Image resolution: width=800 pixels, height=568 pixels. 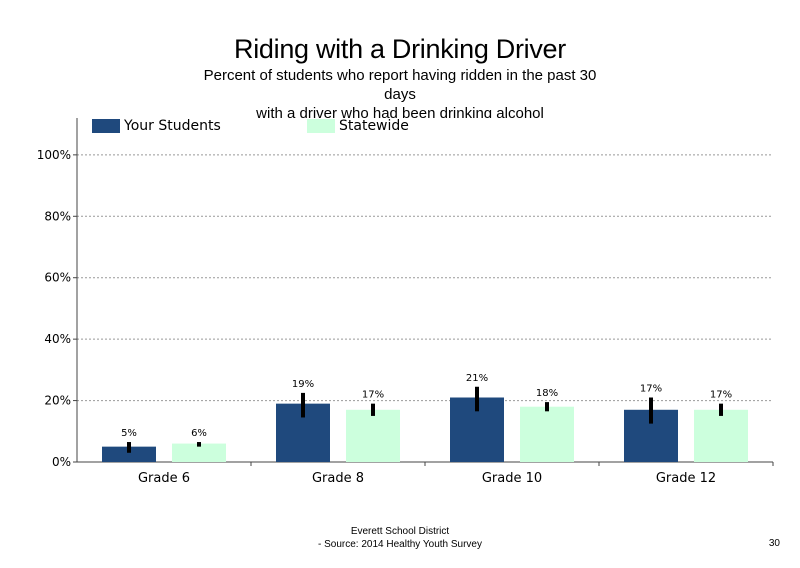 I want to click on data-label-your-students: 5%, so click(x=129, y=433).